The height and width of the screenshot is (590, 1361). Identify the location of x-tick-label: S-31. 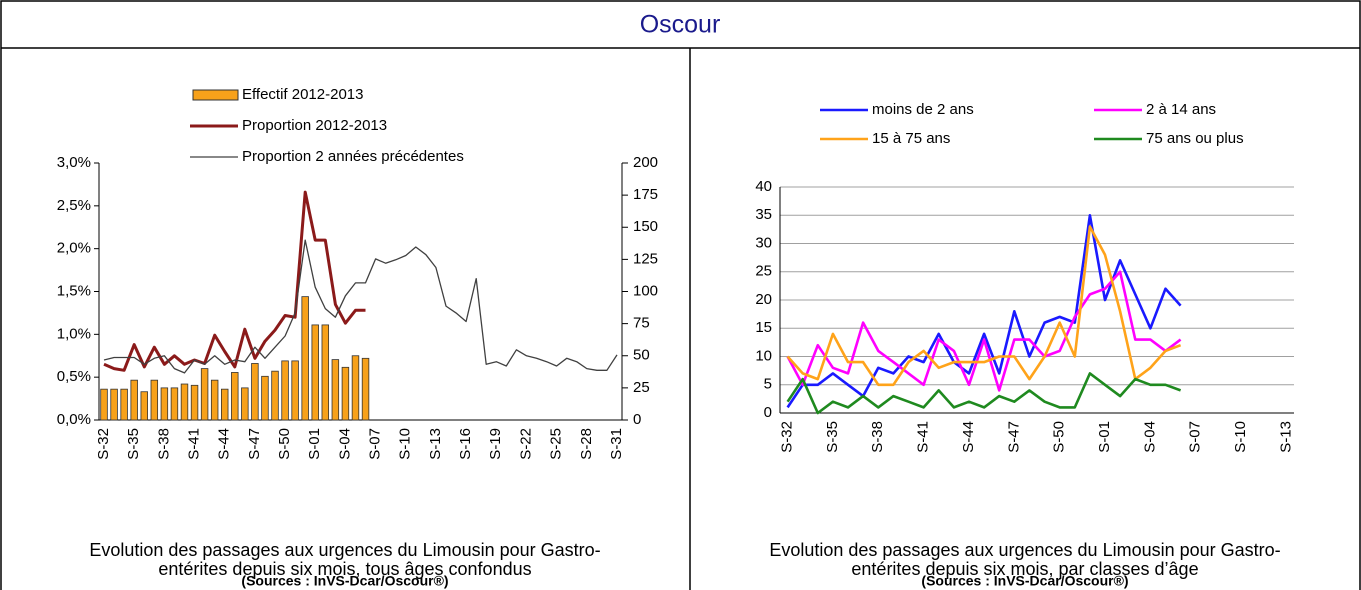
(616, 444).